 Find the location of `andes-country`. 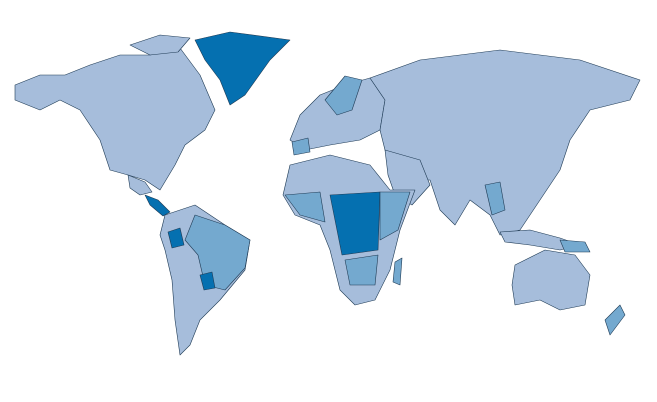

andes-country is located at coordinates (176, 238).